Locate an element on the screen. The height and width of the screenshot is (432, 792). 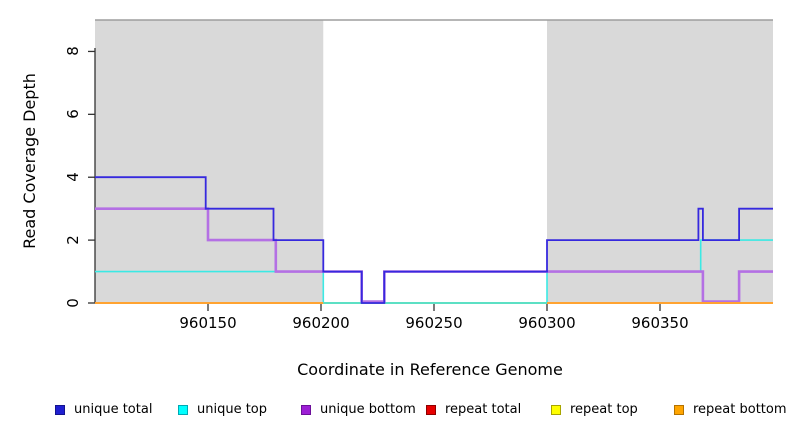
legend-item-repeat-bottom: repeat bottom is located at coordinates (730, 409).